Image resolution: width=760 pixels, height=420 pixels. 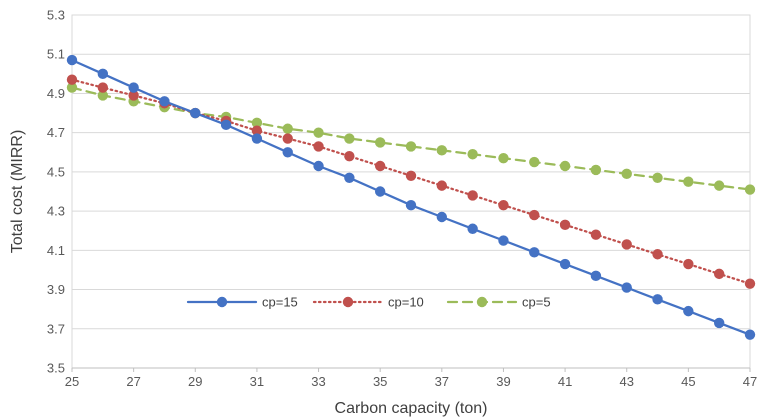 What do you see at coordinates (257, 381) in the screenshot?
I see `x-tick-label: 31` at bounding box center [257, 381].